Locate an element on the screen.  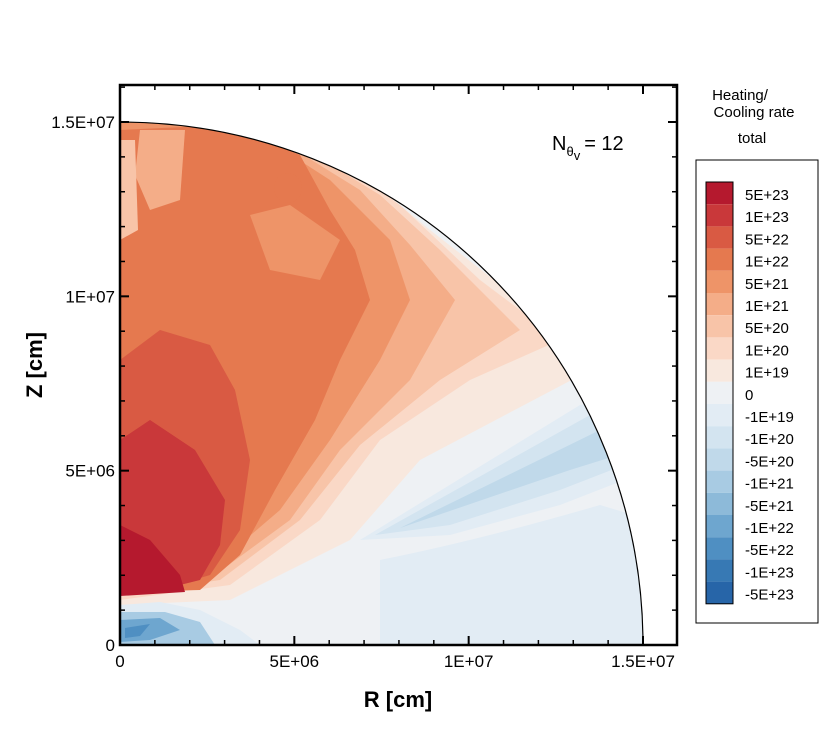
x-tick-label: 1E+07 is located at coordinates (469, 661).